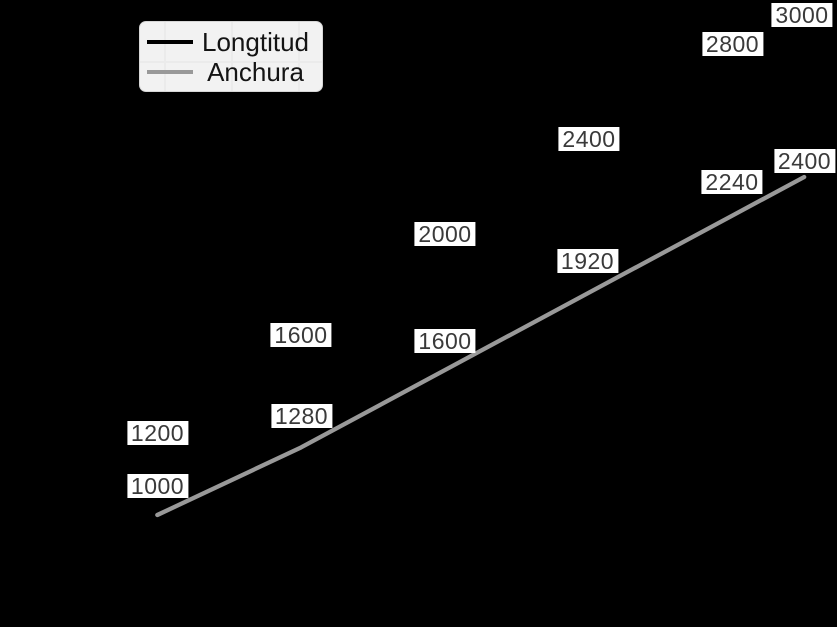 The width and height of the screenshot is (837, 627). Describe the element at coordinates (445, 233) in the screenshot. I see `data-label-longtitud-2000: 2000` at that location.